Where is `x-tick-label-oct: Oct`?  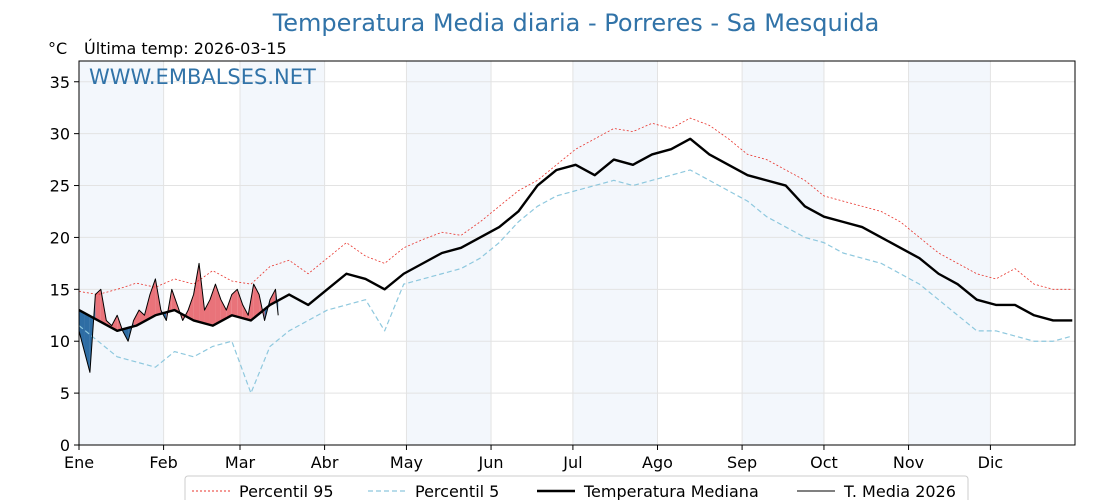
x-tick-label-oct: Oct is located at coordinates (824, 462).